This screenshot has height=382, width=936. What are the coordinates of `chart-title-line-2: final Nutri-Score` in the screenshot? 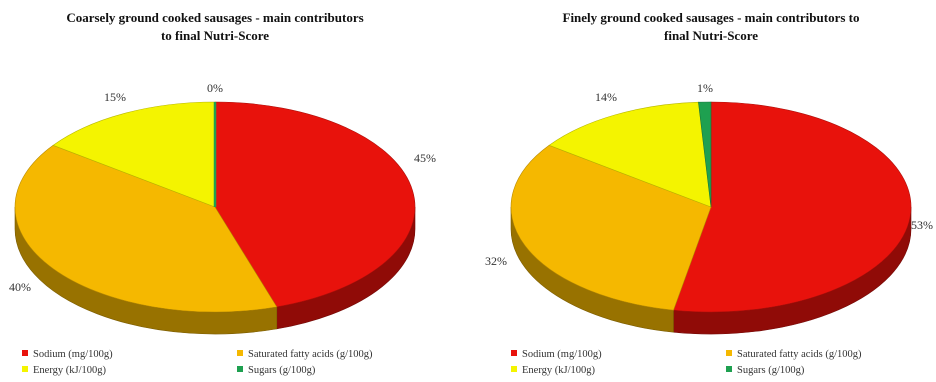 It's located at (711, 35).